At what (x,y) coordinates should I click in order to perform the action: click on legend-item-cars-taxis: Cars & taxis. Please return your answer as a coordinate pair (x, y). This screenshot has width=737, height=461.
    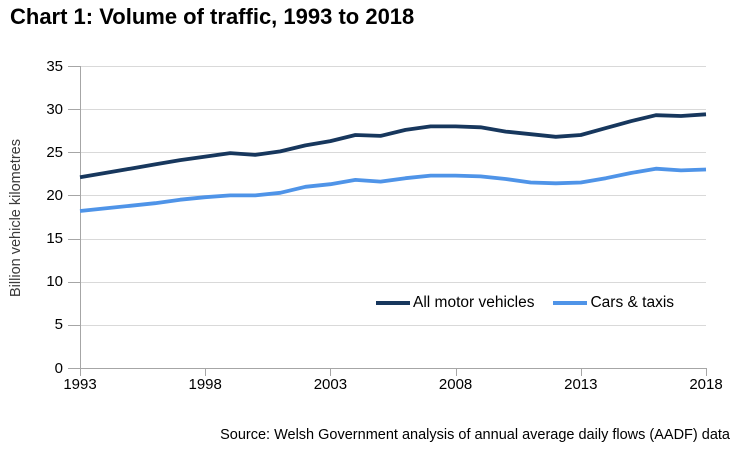
    Looking at the image, I should click on (613, 303).